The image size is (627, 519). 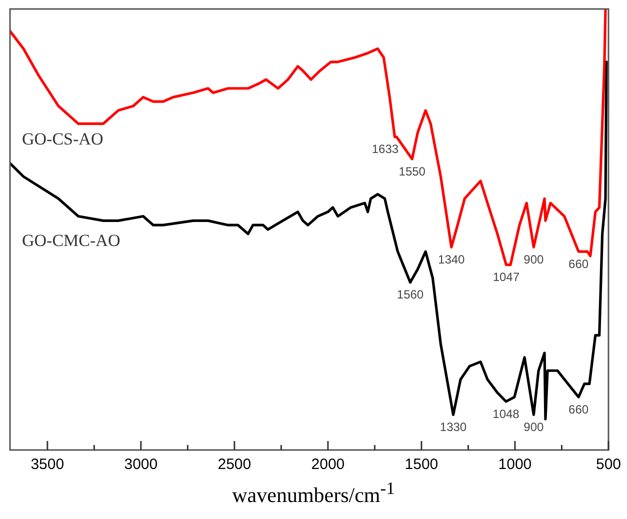 What do you see at coordinates (515, 465) in the screenshot?
I see `x-tick-label: 1000` at bounding box center [515, 465].